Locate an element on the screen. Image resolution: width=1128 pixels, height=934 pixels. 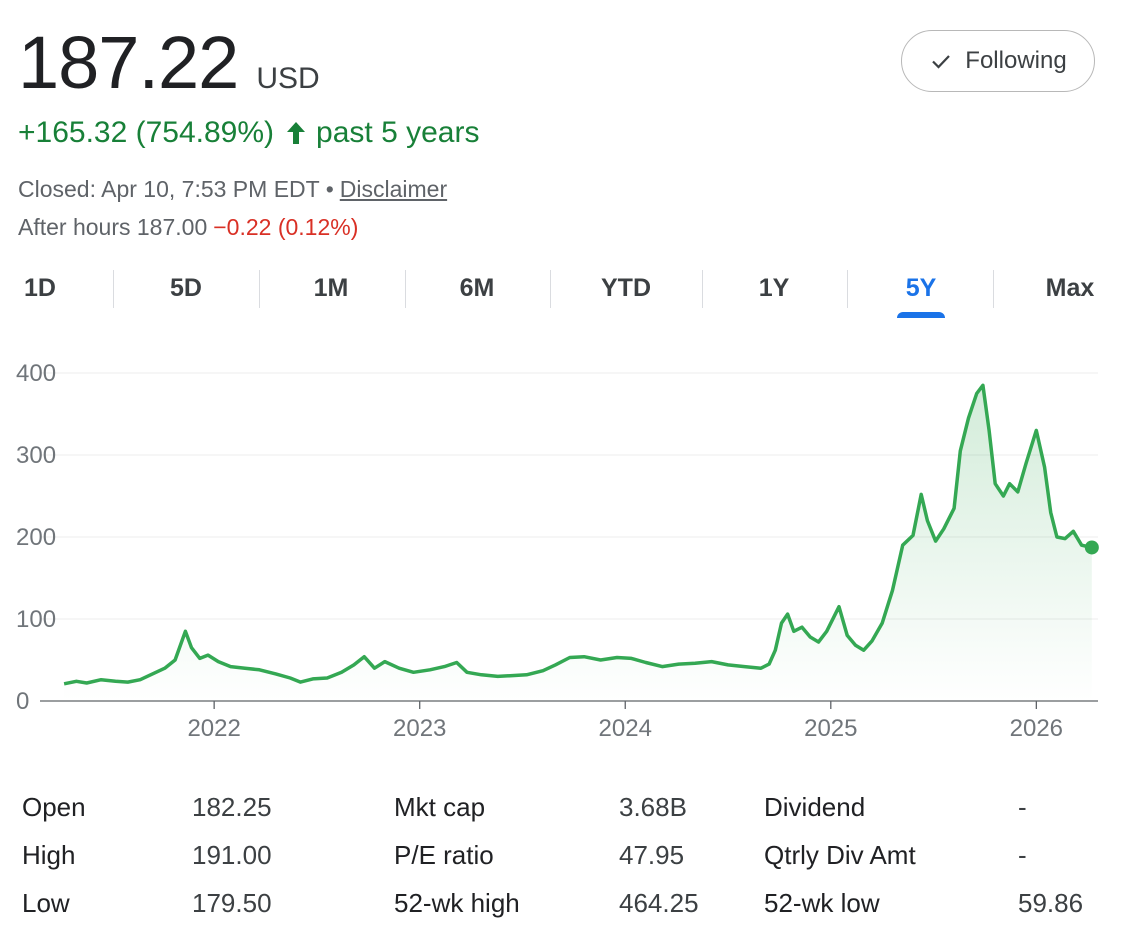
range-tabs: 1D 5D 1M 6M YTD 1Y 5Y Max is located at coordinates (564, 292).